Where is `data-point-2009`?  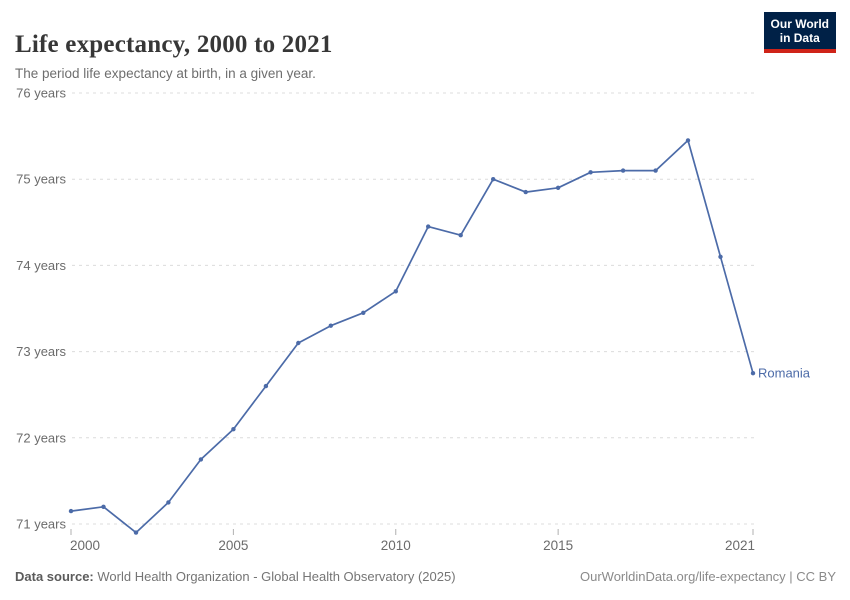
data-point-2009 is located at coordinates (363, 312).